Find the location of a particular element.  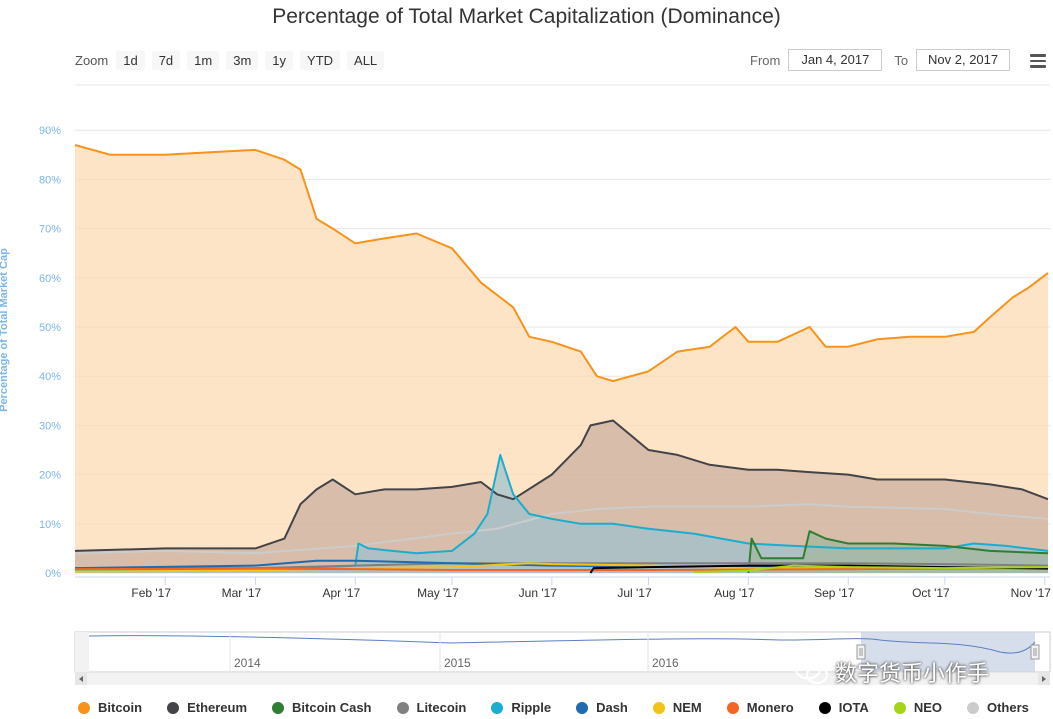

x-tick-label: Aug '17 is located at coordinates (734, 593).